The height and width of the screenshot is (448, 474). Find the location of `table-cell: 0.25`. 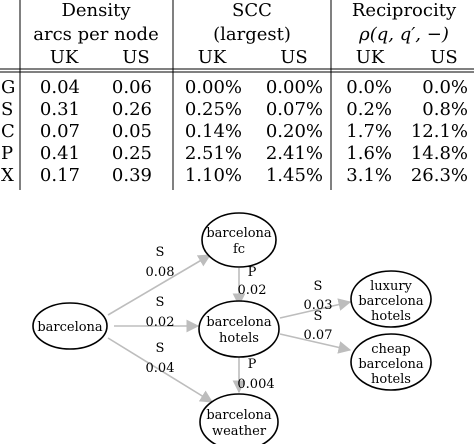

table-cell: 0.25 is located at coordinates (132, 153).